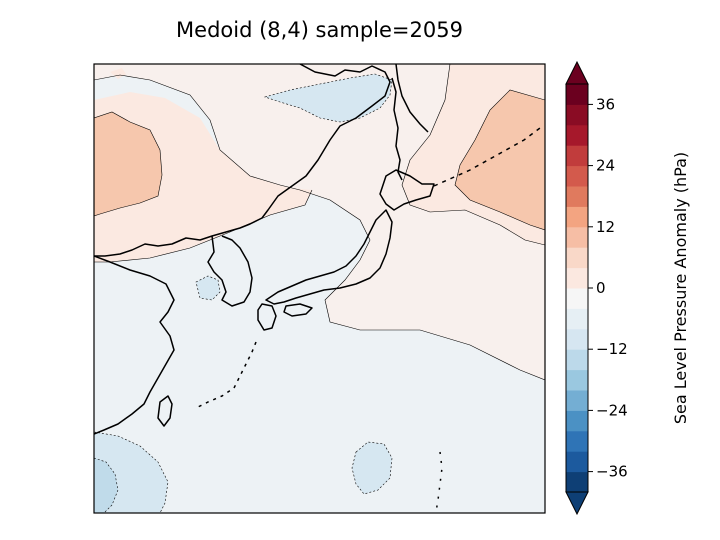 This screenshot has width=720, height=540. I want to click on colorbar-tick-label: 36, so click(605, 104).